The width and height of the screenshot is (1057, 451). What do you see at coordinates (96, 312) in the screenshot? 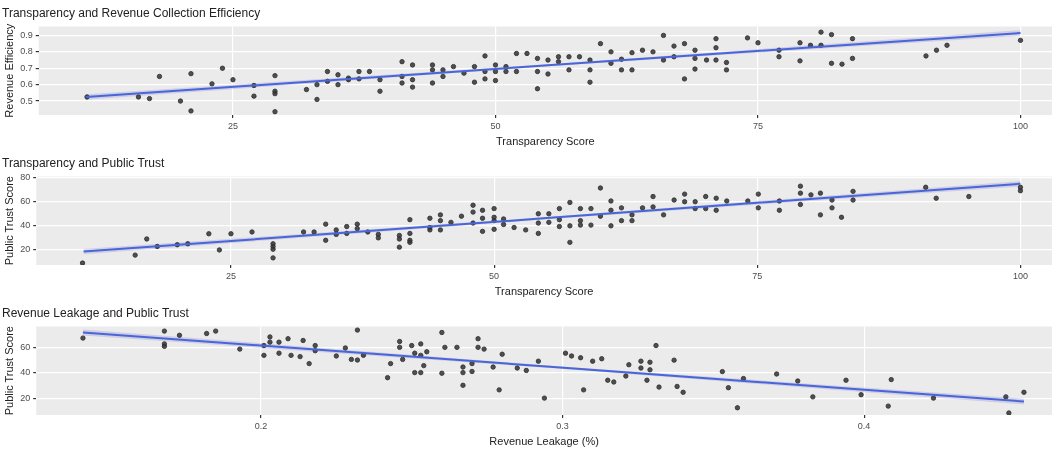
I see `chart-title: Revenue Leakage and Public Trust` at bounding box center [96, 312].